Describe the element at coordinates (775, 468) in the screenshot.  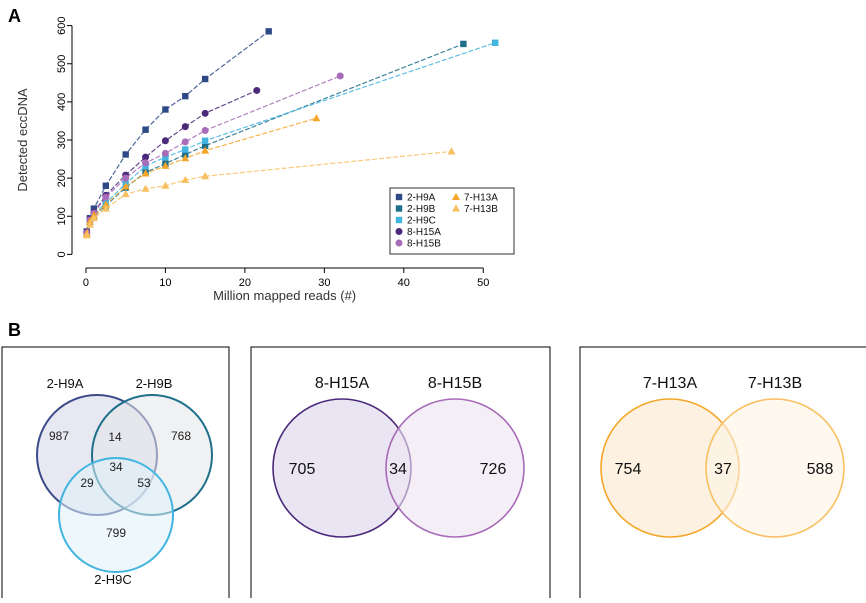
I see `venn-h13b-circle` at that location.